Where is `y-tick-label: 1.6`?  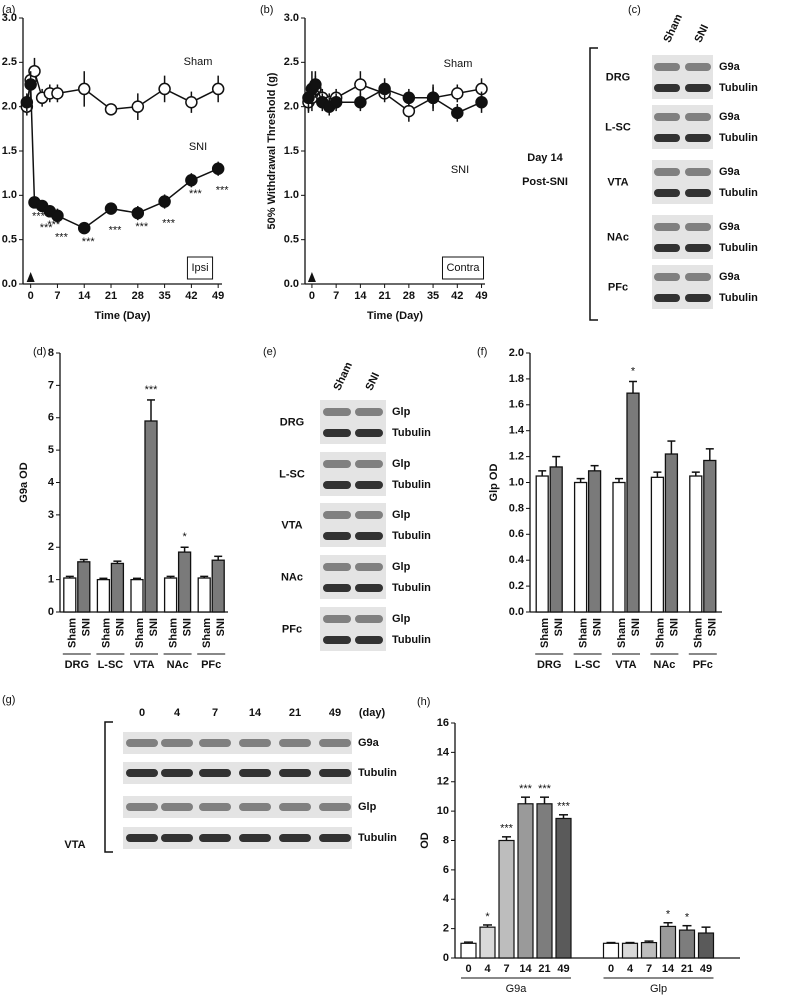 y-tick-label: 1.6 is located at coordinates (516, 405).